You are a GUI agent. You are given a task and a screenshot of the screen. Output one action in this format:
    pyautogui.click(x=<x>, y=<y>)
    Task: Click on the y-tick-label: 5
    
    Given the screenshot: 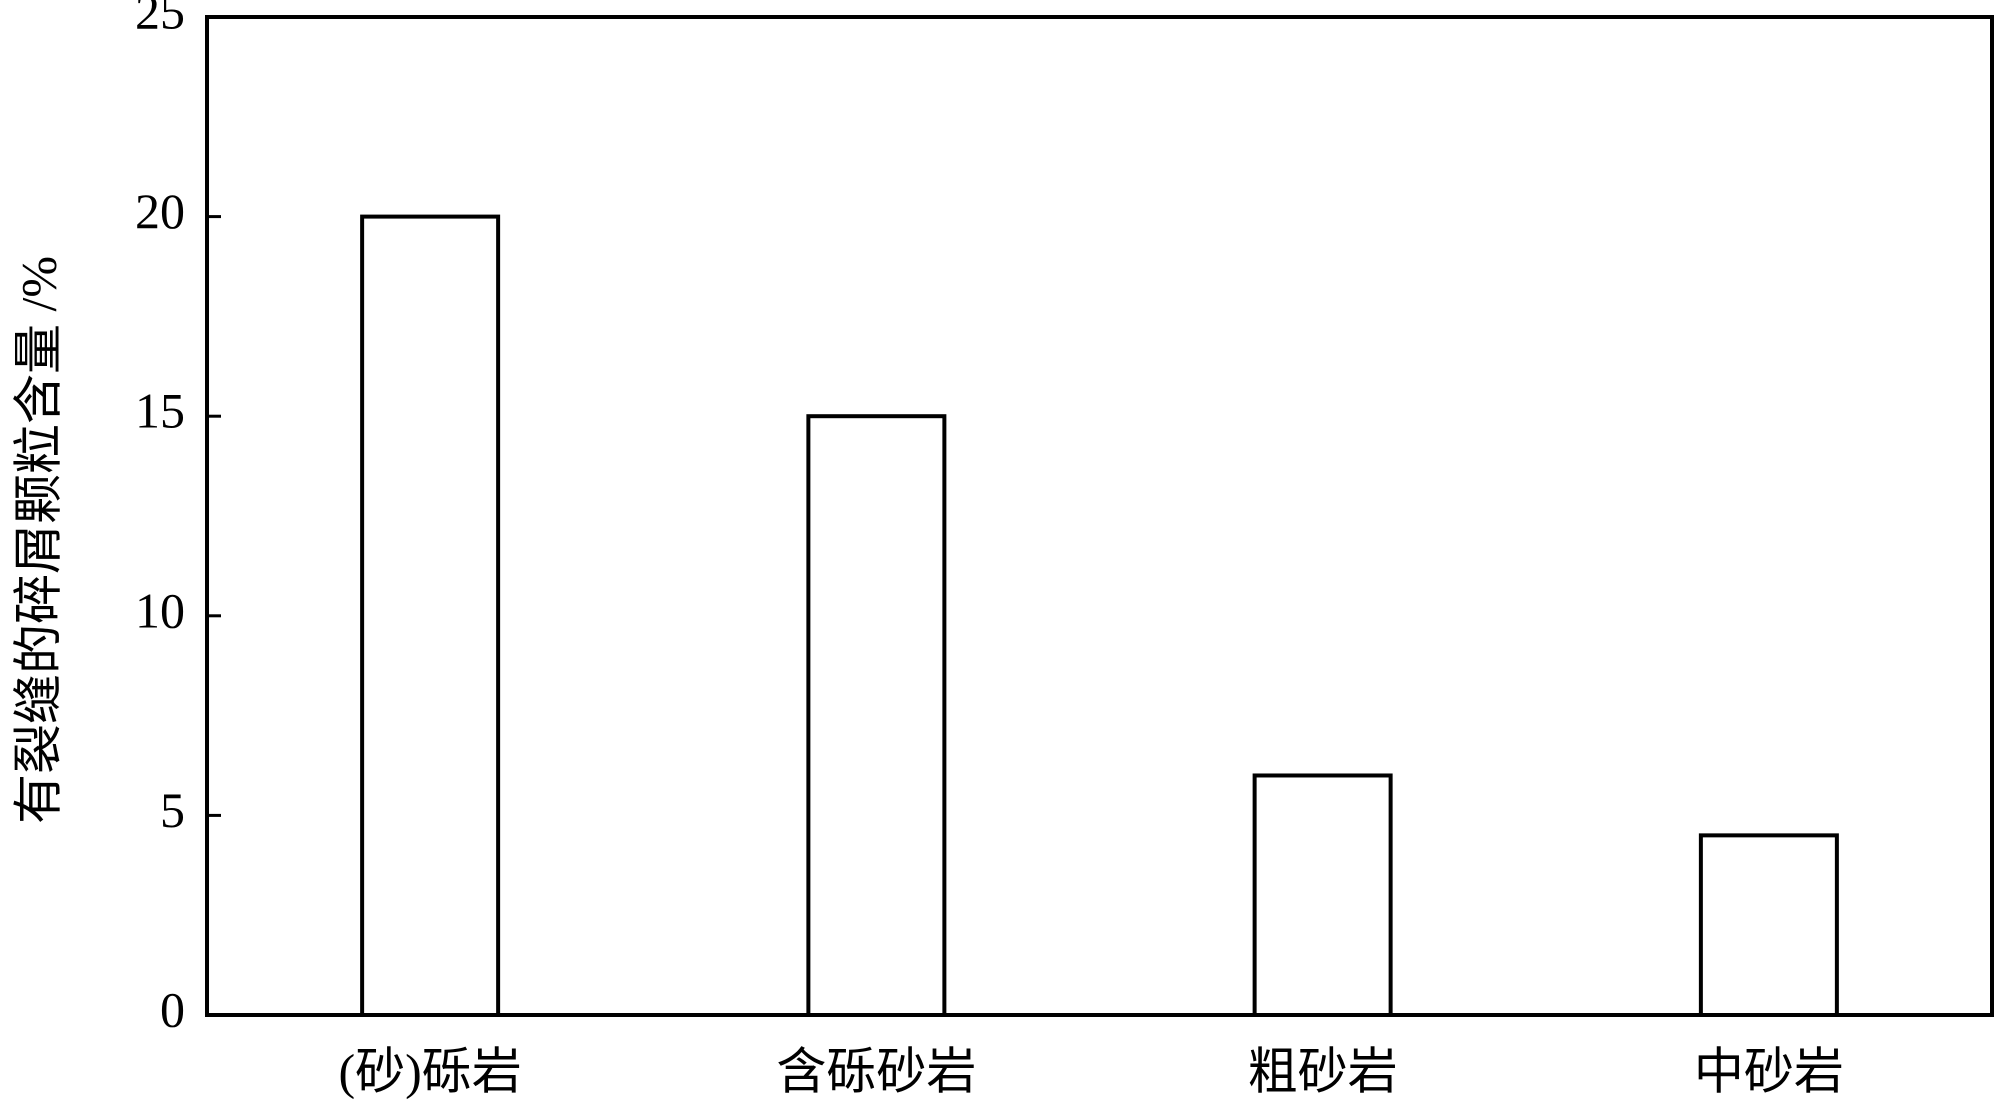 What is the action you would take?
    pyautogui.click(x=172, y=810)
    